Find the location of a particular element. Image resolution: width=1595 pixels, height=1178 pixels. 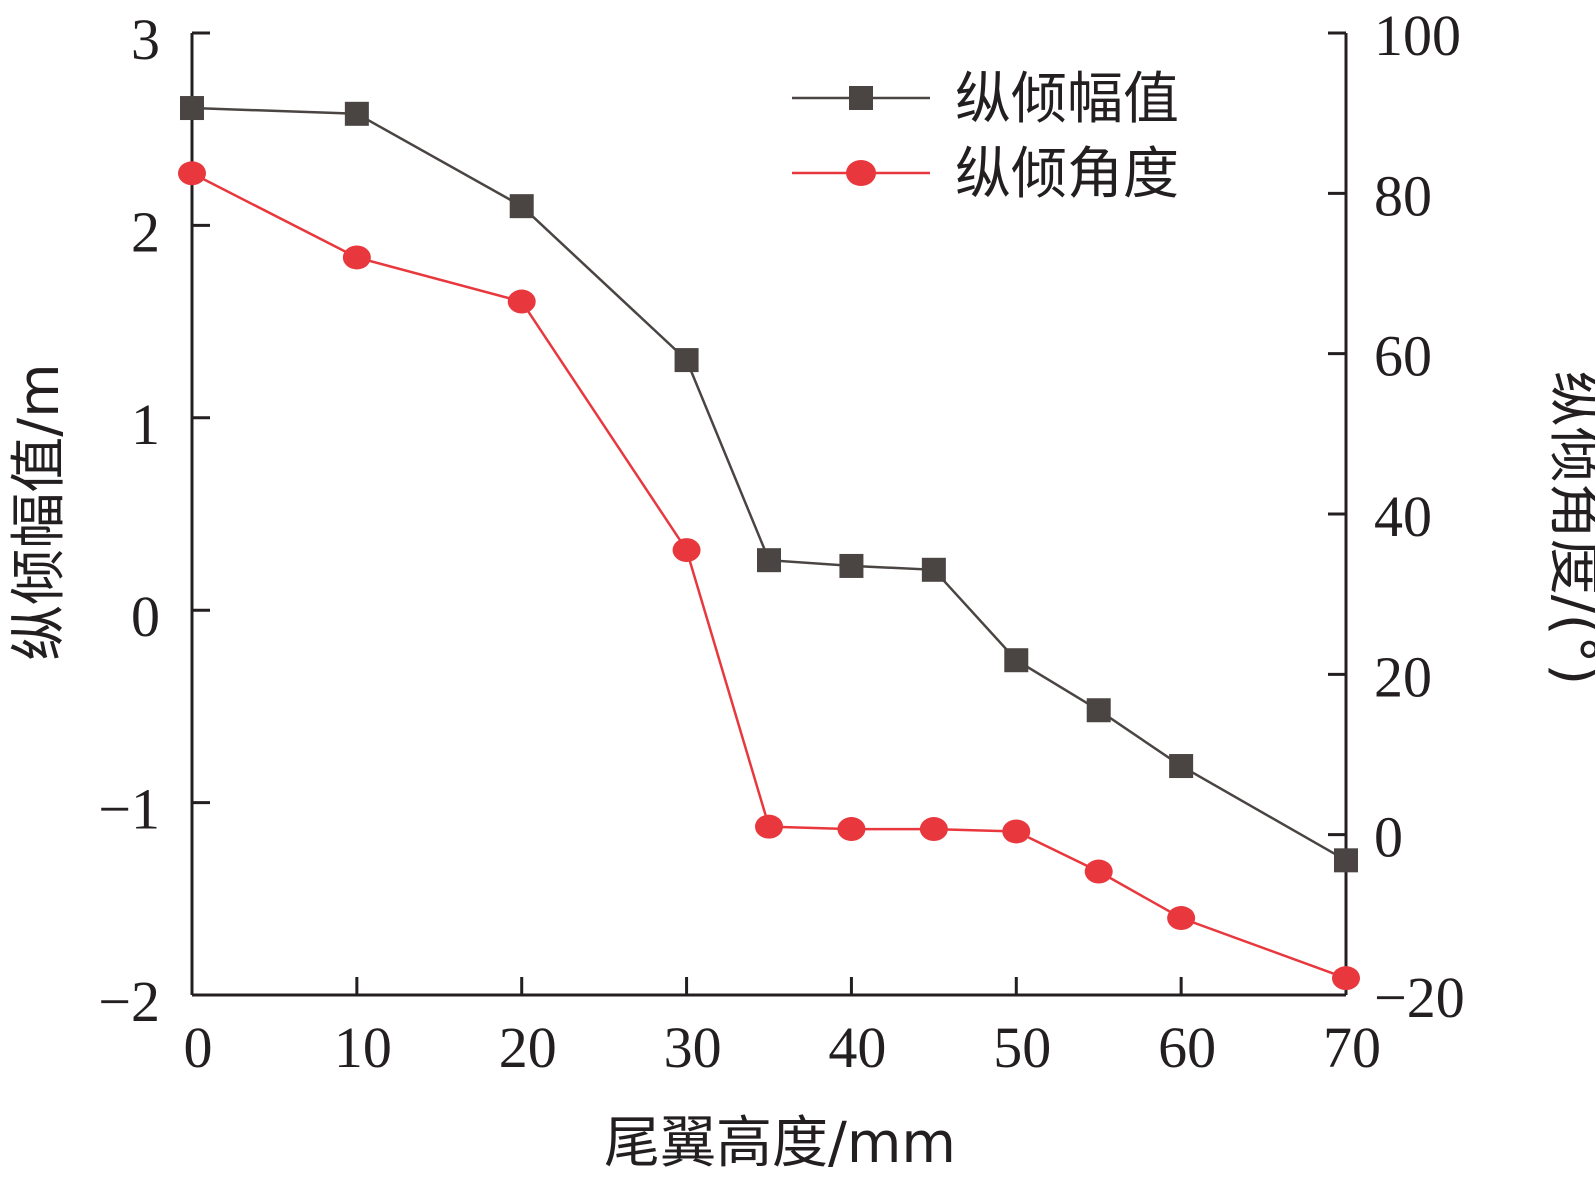

y-left-tick-label-5: −2 is located at coordinates (129, 1001).